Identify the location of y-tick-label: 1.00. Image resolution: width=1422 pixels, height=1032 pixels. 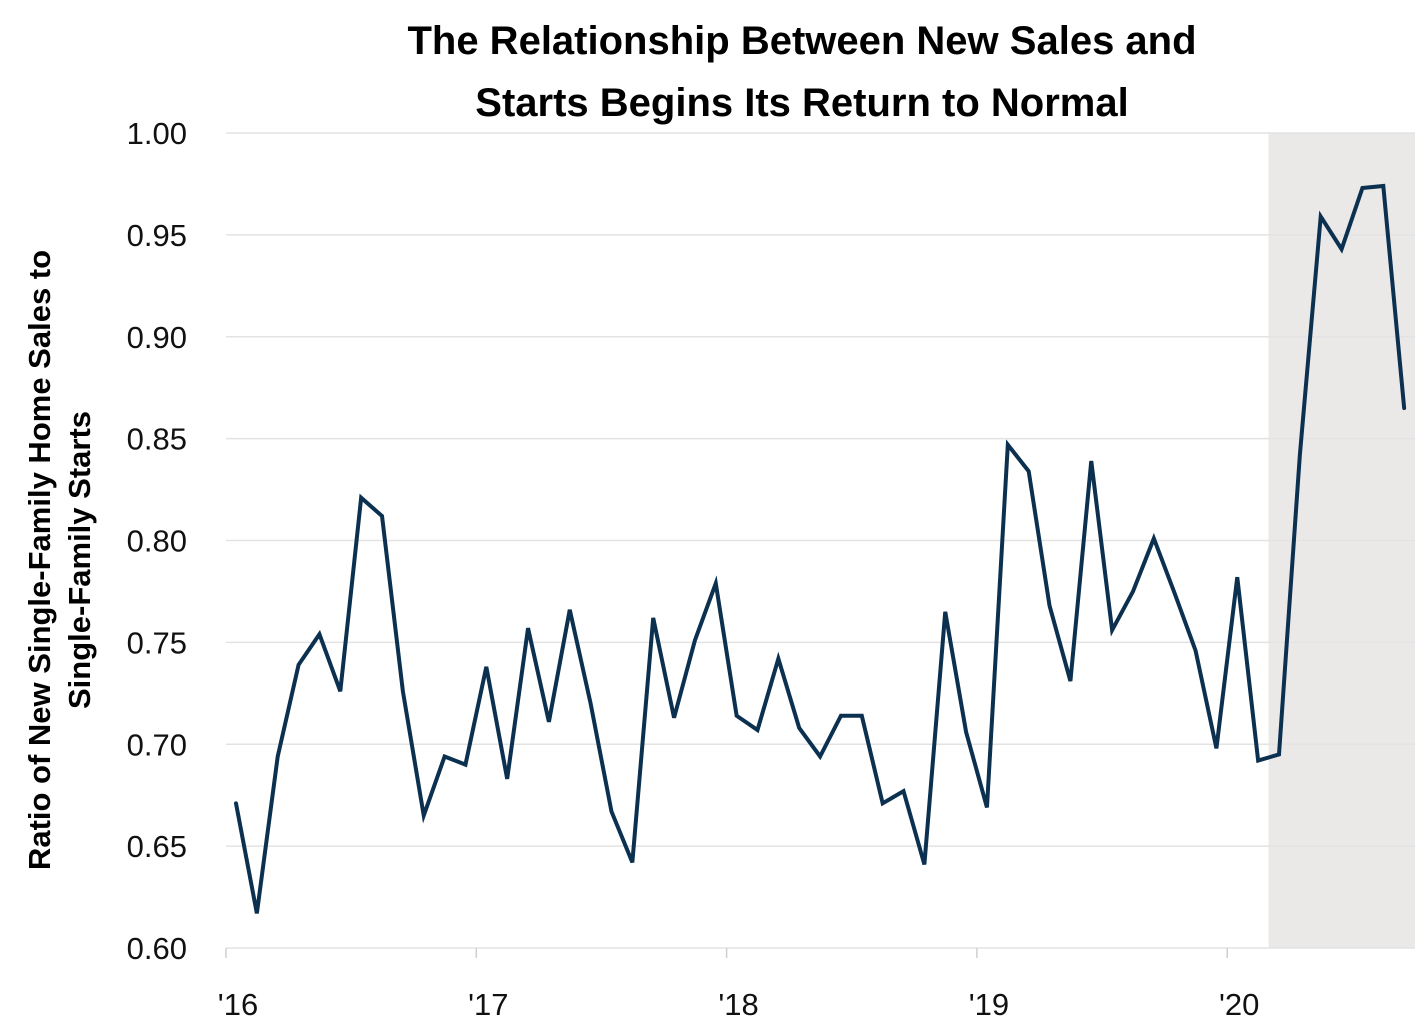
(157, 133).